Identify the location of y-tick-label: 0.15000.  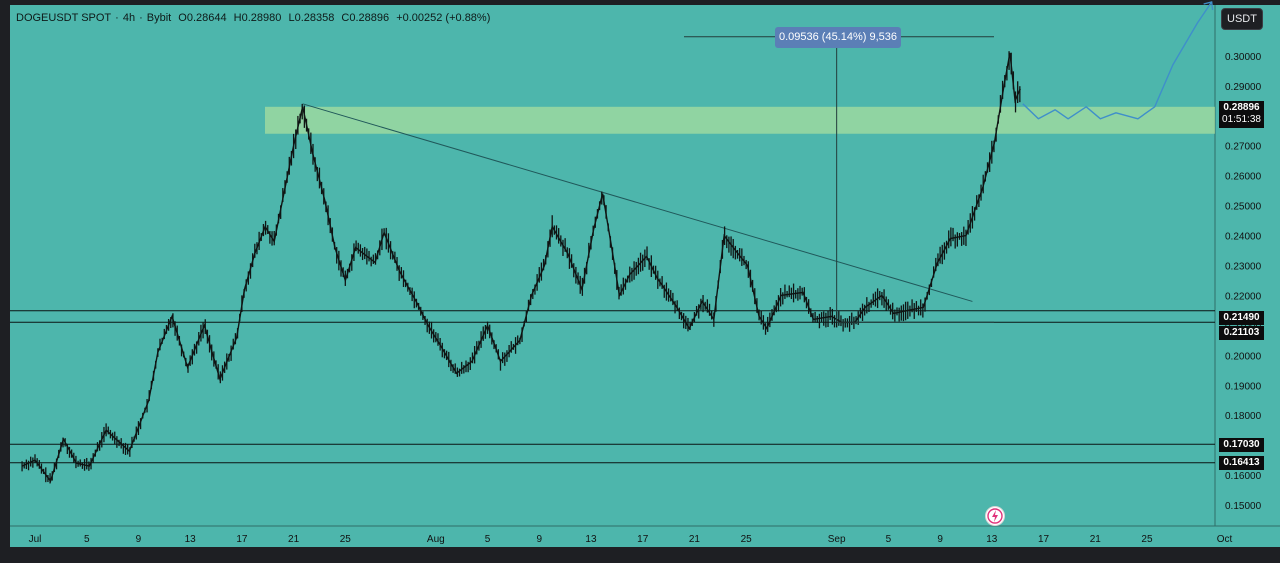
(1243, 506).